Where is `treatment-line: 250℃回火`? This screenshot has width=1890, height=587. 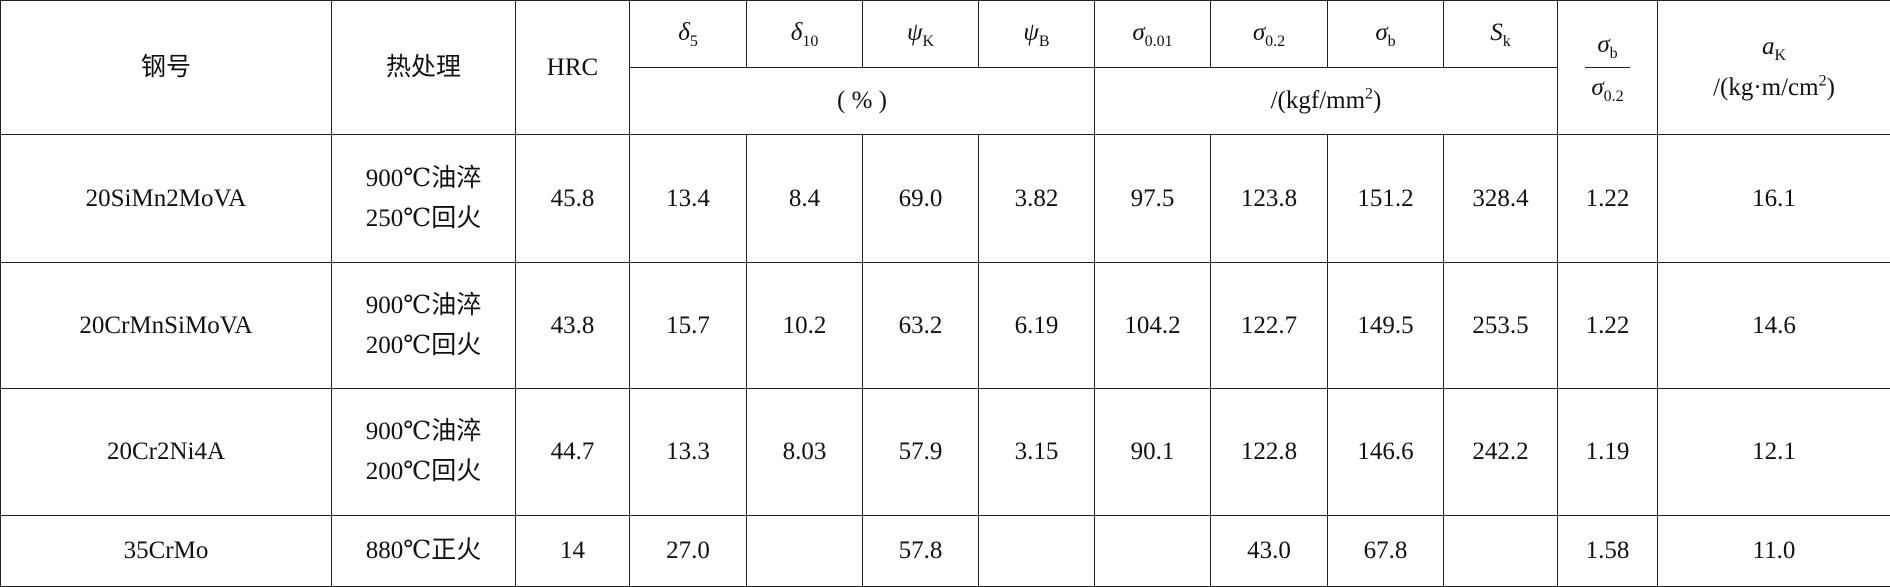 treatment-line: 250℃回火 is located at coordinates (423, 219).